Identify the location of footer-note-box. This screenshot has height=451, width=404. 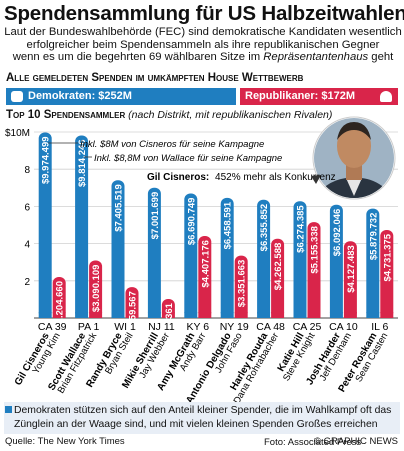
(202, 418).